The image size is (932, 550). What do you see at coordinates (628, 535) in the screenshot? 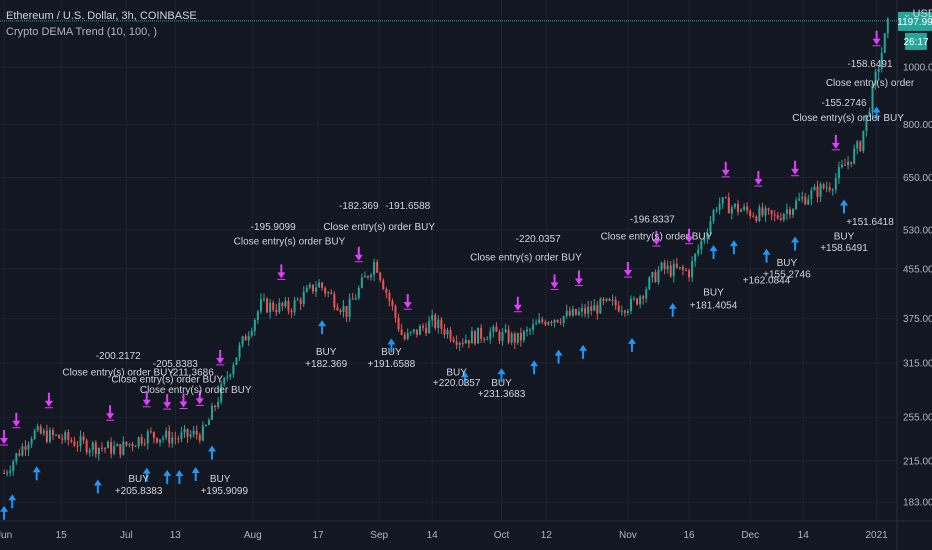
I see `time-tick-label: Nov` at bounding box center [628, 535].